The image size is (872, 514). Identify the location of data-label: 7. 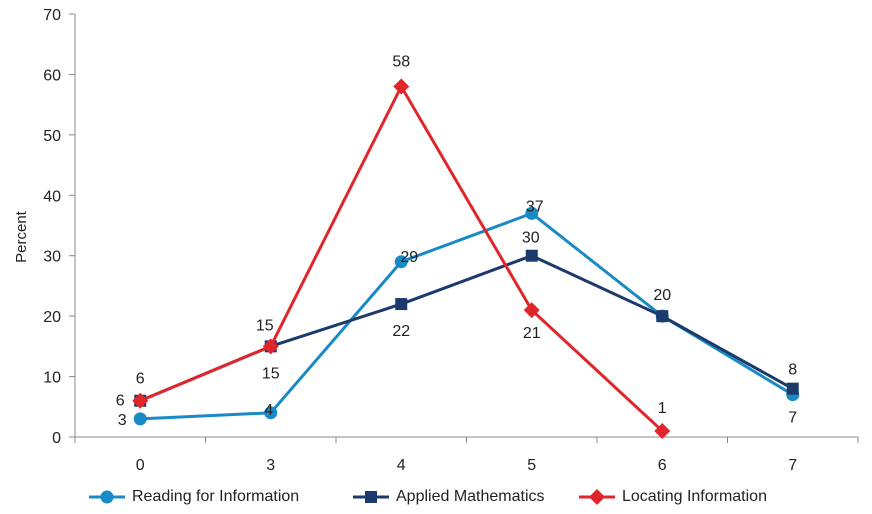
(792, 418).